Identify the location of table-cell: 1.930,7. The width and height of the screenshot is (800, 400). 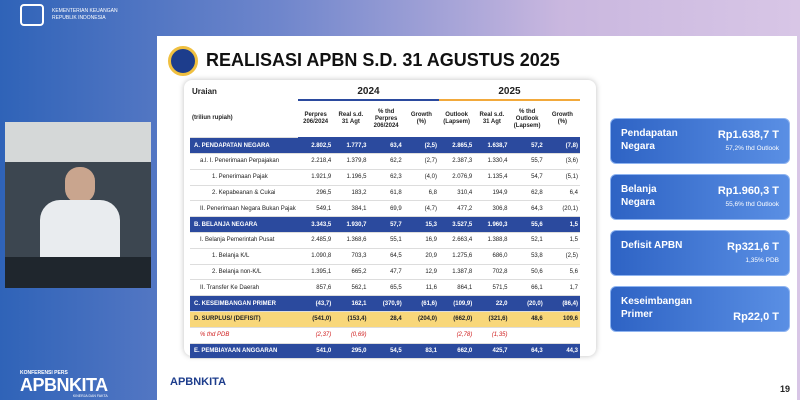
(351, 225).